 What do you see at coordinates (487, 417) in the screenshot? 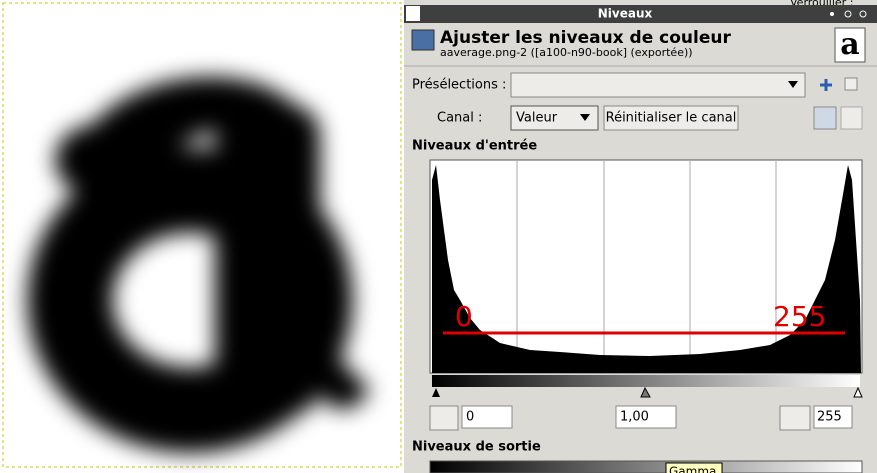
I see `input-low-field` at bounding box center [487, 417].